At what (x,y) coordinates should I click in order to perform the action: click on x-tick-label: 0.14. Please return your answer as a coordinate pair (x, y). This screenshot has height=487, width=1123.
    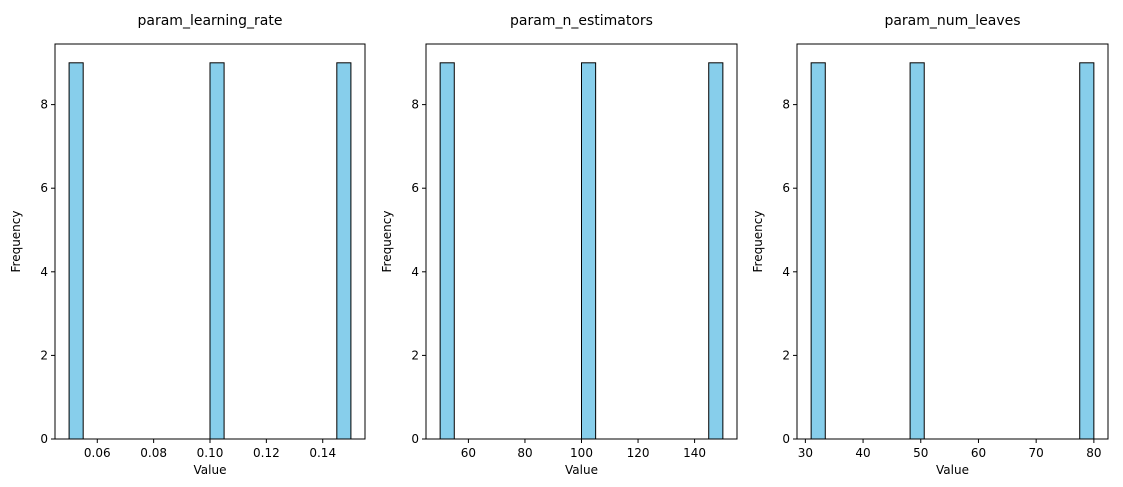
    Looking at the image, I should click on (322, 453).